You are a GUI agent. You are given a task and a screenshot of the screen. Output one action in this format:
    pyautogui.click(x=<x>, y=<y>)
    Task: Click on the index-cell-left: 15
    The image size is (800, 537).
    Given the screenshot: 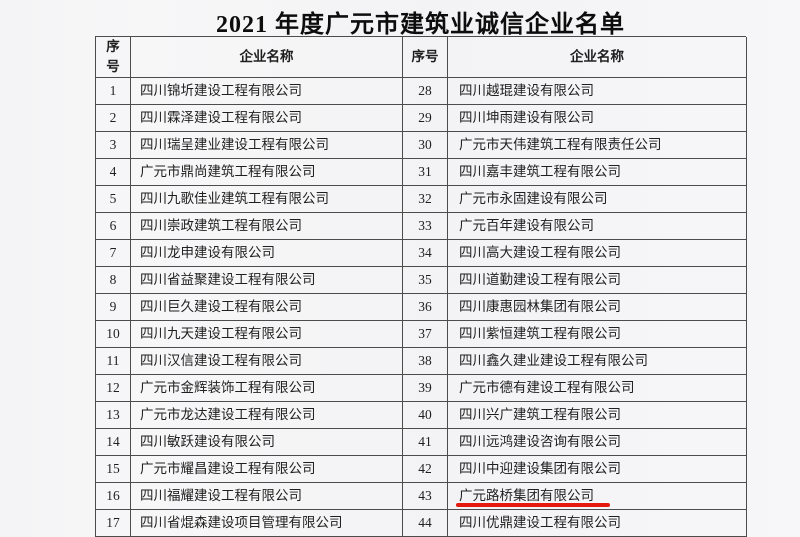 What is the action you would take?
    pyautogui.click(x=113, y=469)
    